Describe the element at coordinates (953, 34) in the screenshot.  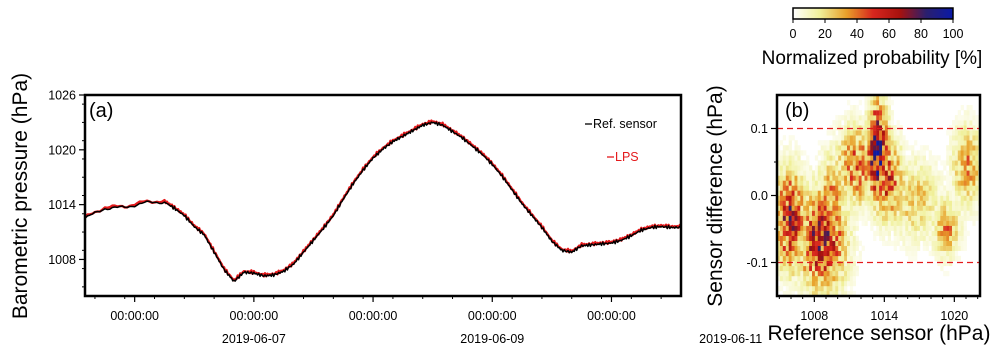
I see `colorbar-tick-label: 100` at that location.